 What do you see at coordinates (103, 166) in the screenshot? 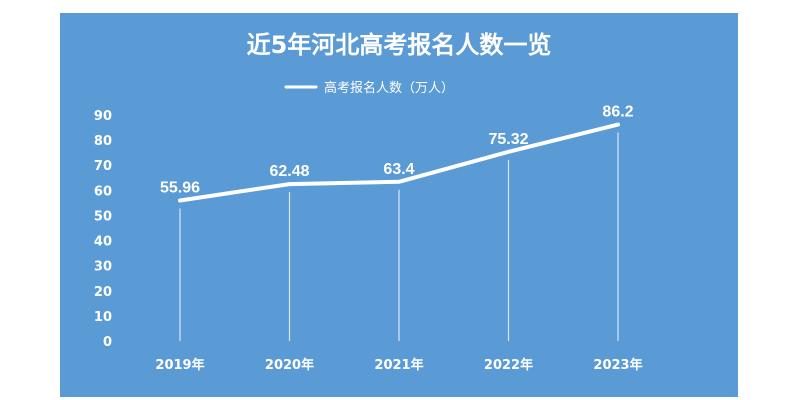
I see `y-tick-label: 70` at bounding box center [103, 166].